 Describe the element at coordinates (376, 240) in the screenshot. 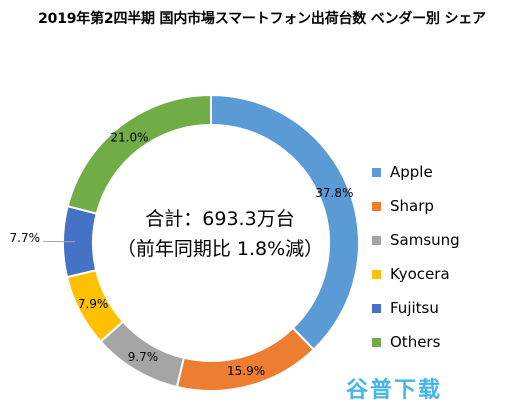

I see `legend-swatch-samsung` at that location.